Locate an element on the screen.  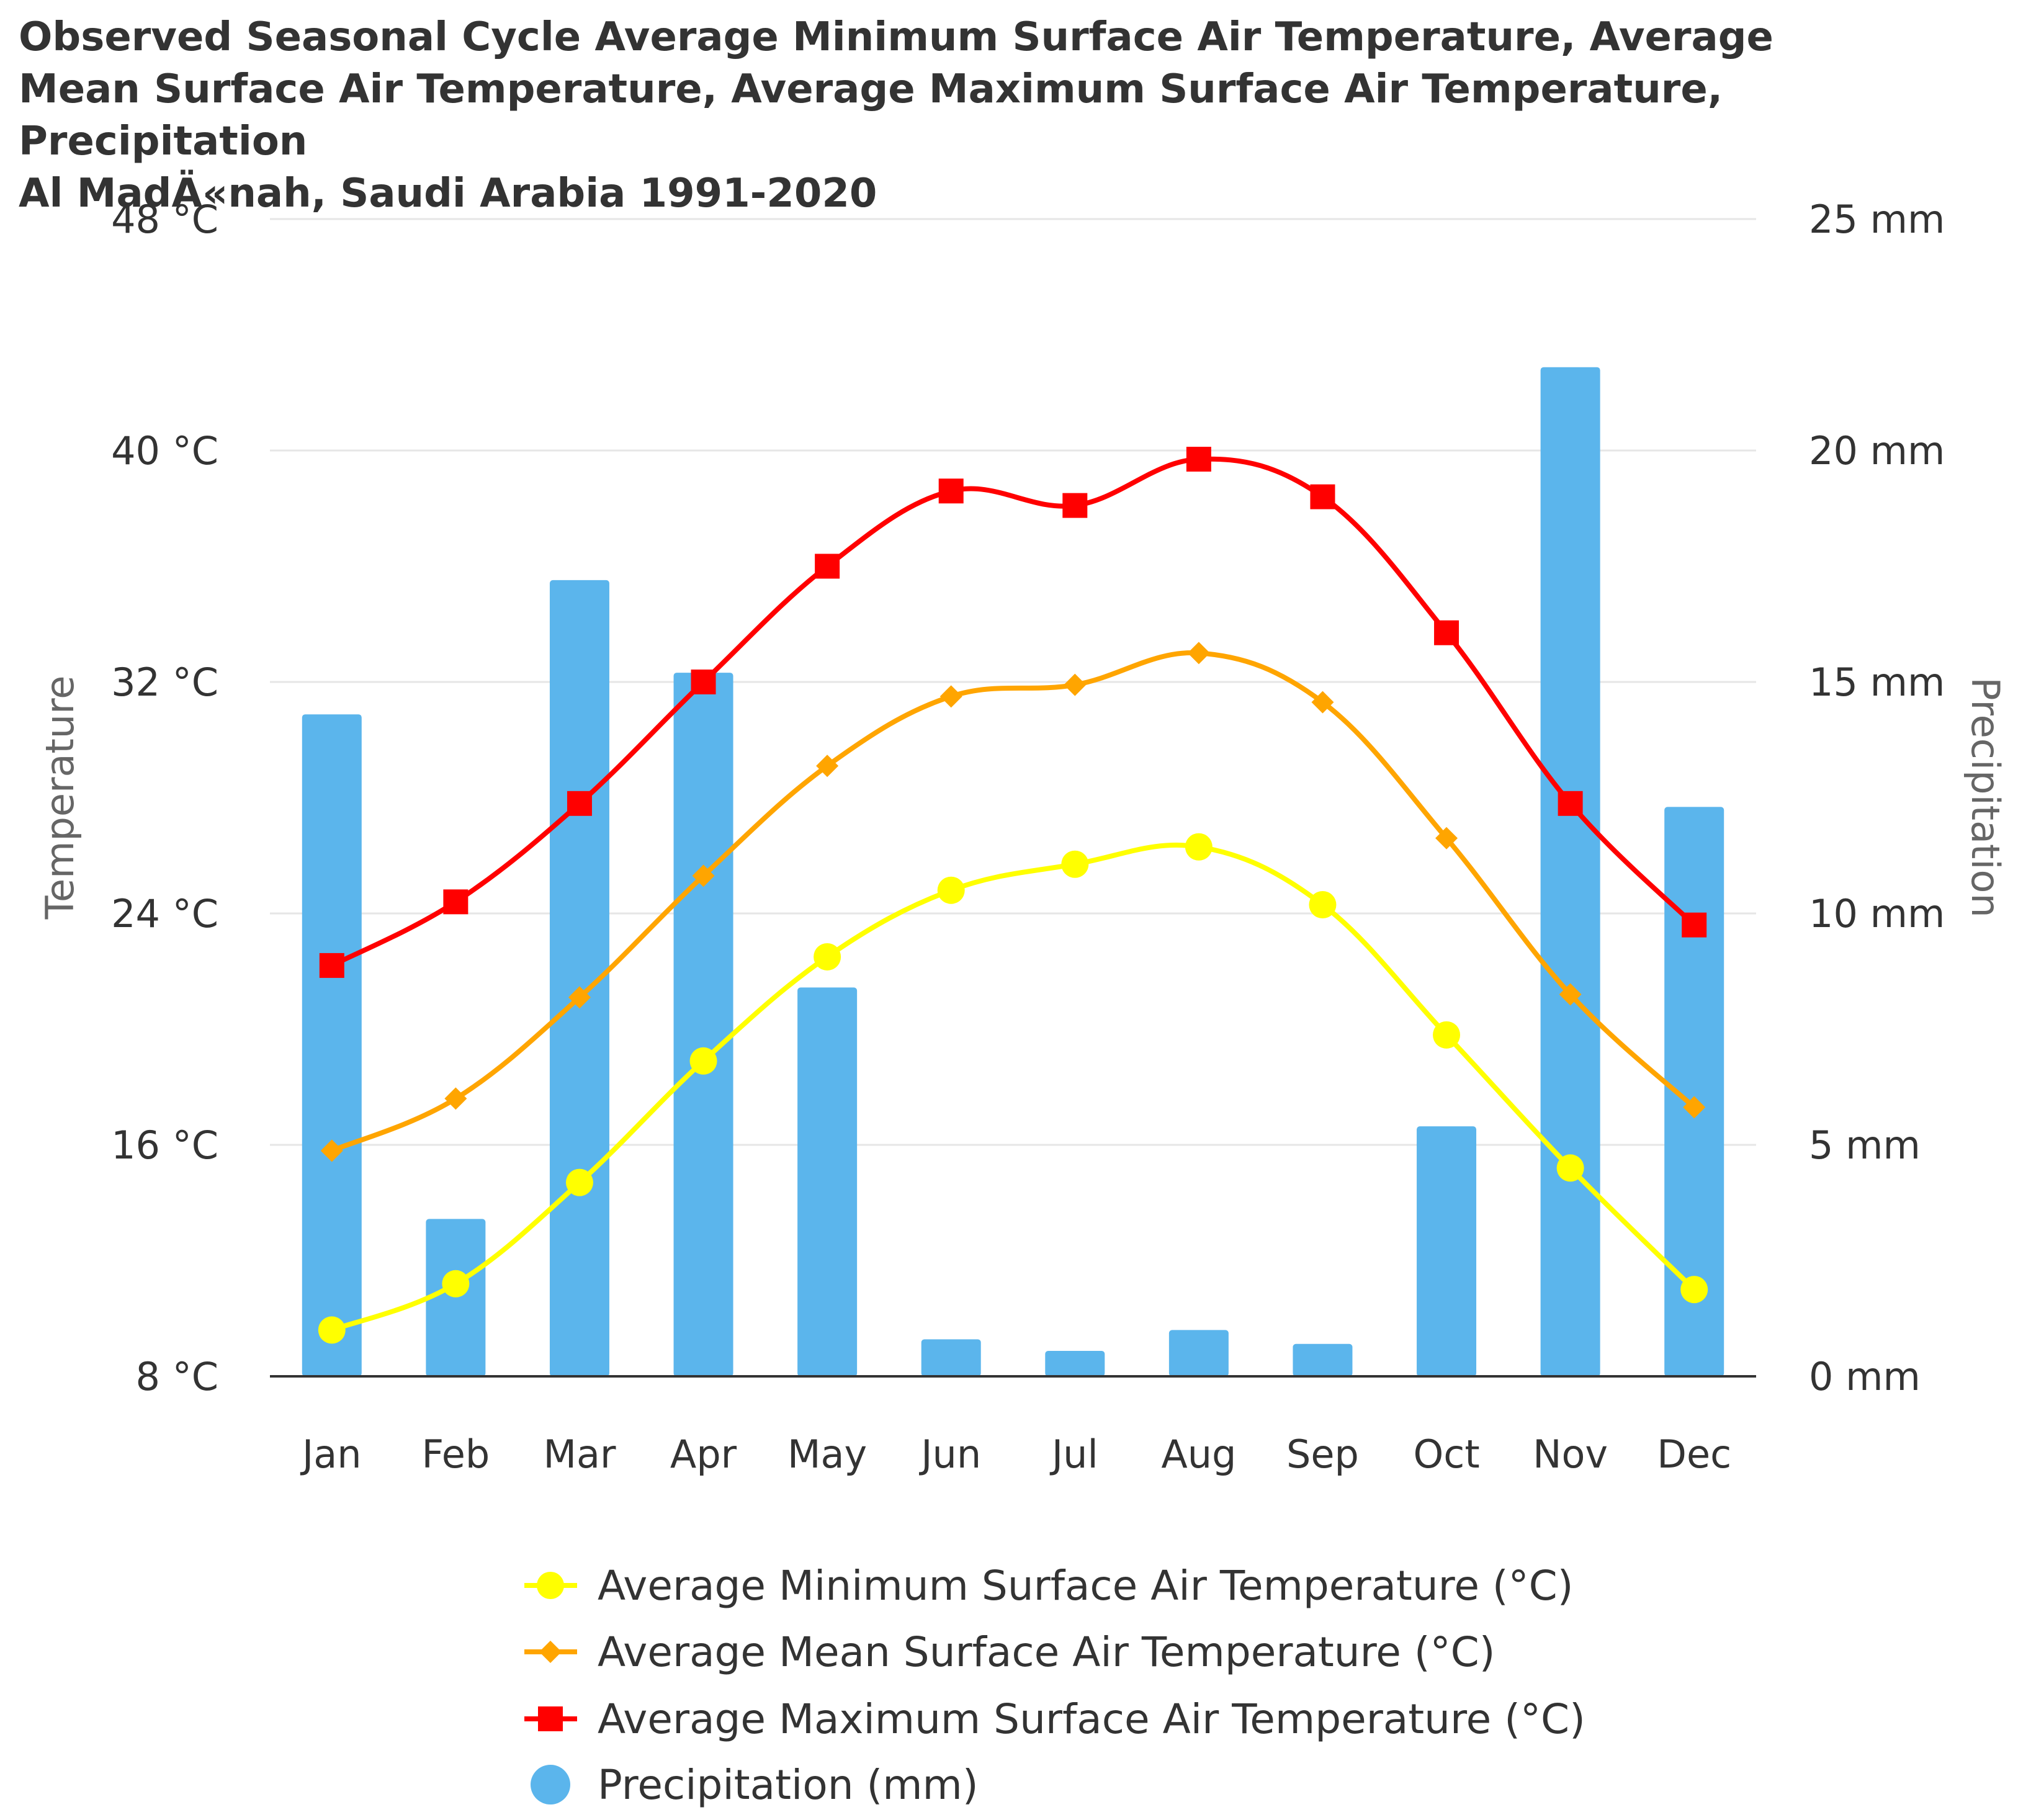
x-tick-label: Jul is located at coordinates (1073, 1455).